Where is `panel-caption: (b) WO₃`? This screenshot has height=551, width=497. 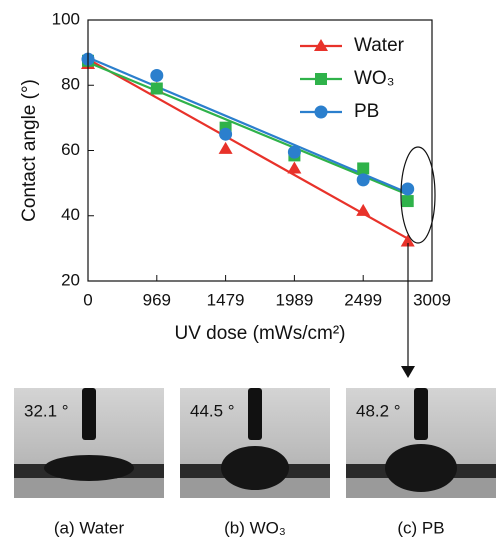
panel-caption: (b) WO₃ is located at coordinates (255, 527).